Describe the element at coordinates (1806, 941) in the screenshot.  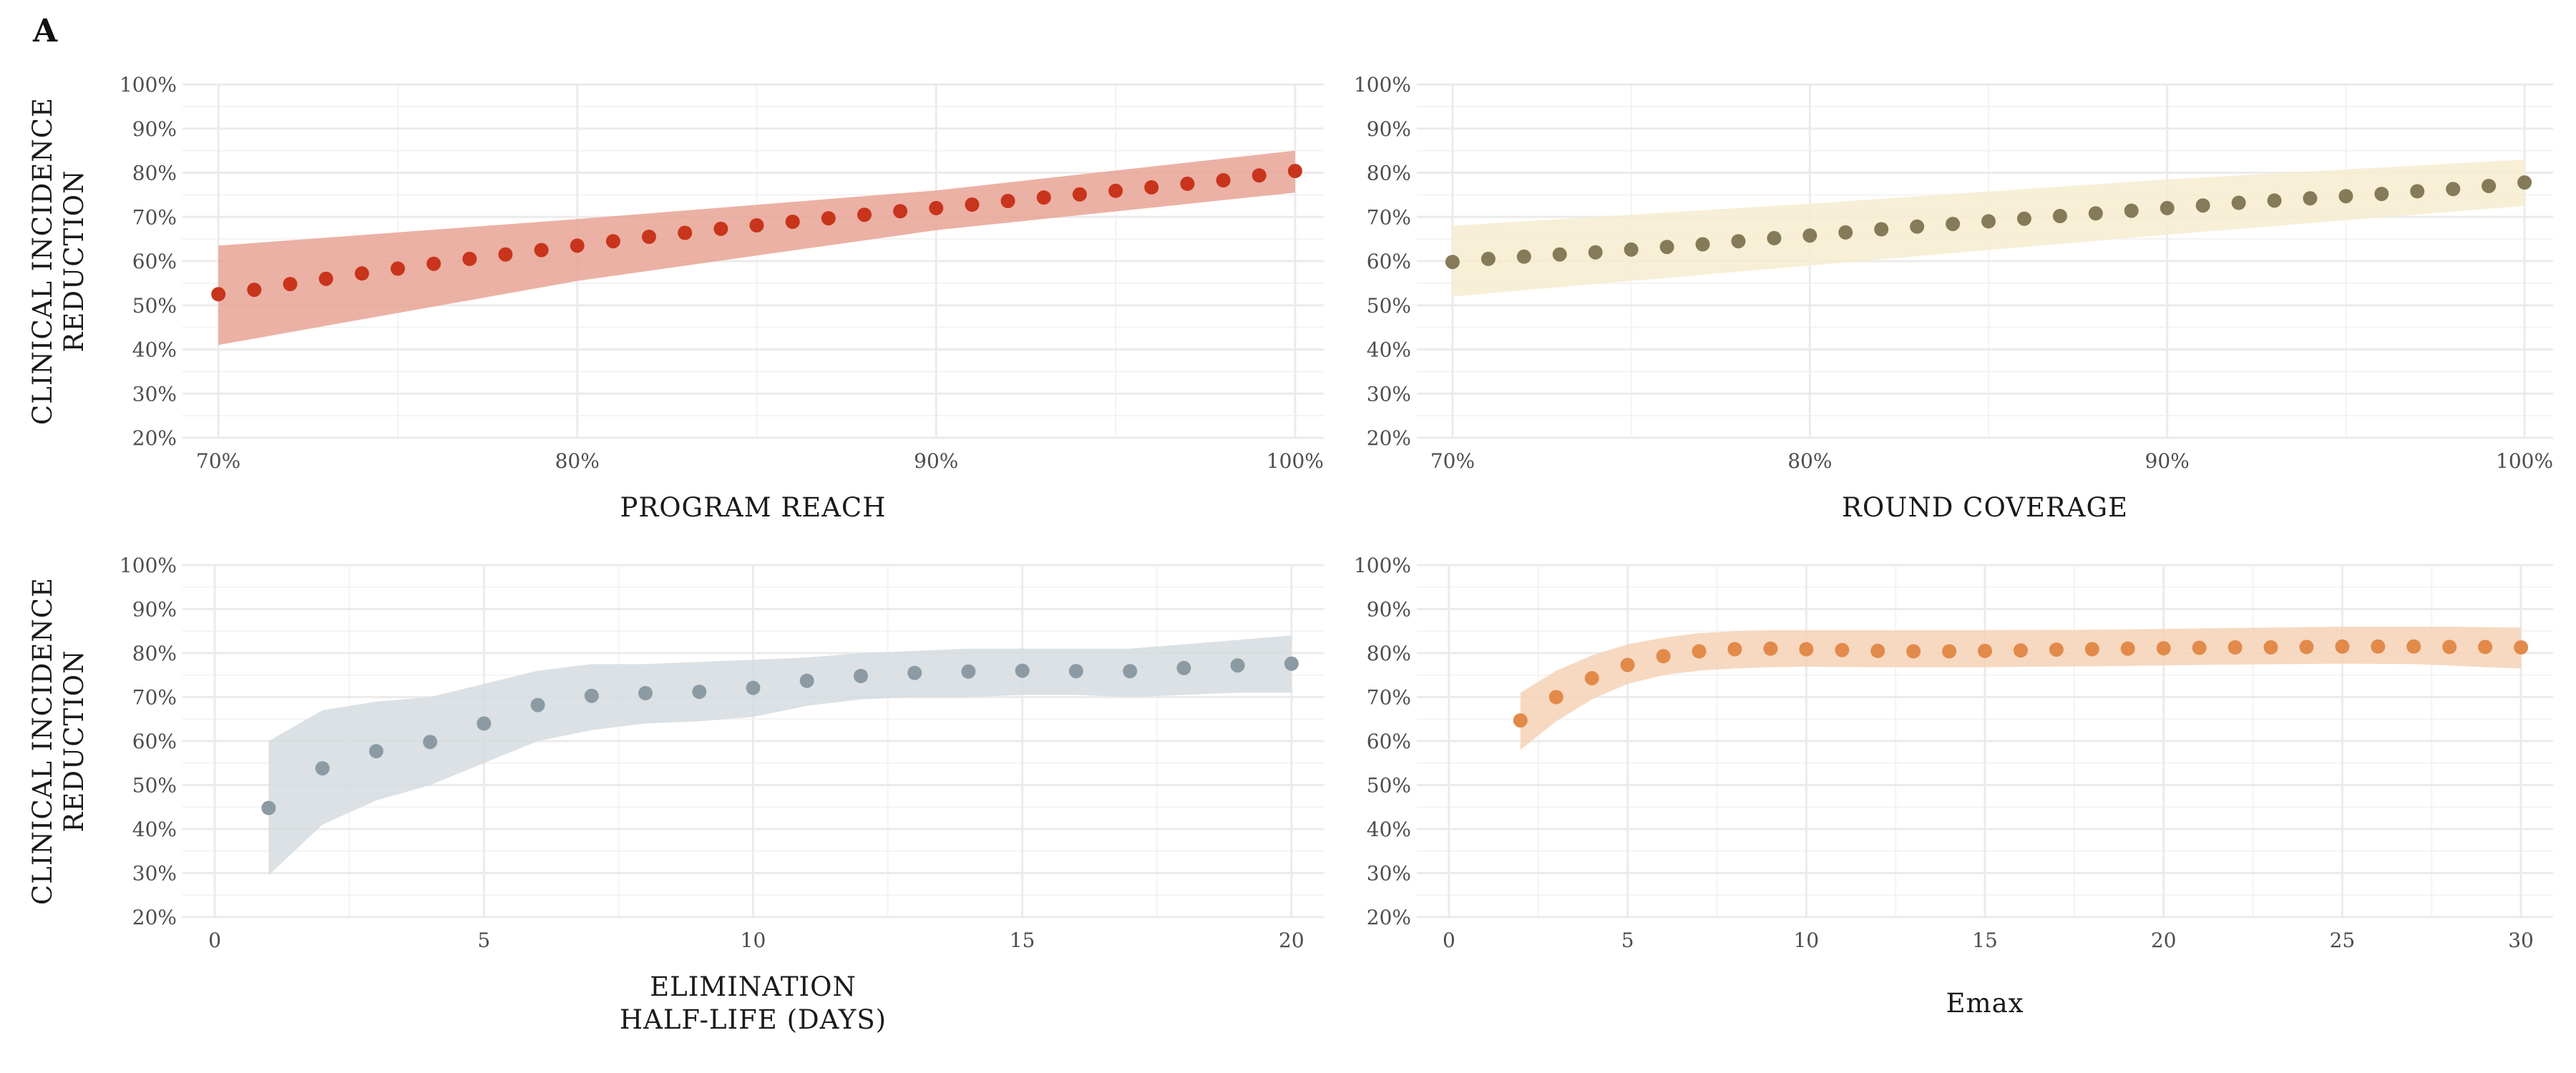
I see `x-tick-label: 10` at that location.